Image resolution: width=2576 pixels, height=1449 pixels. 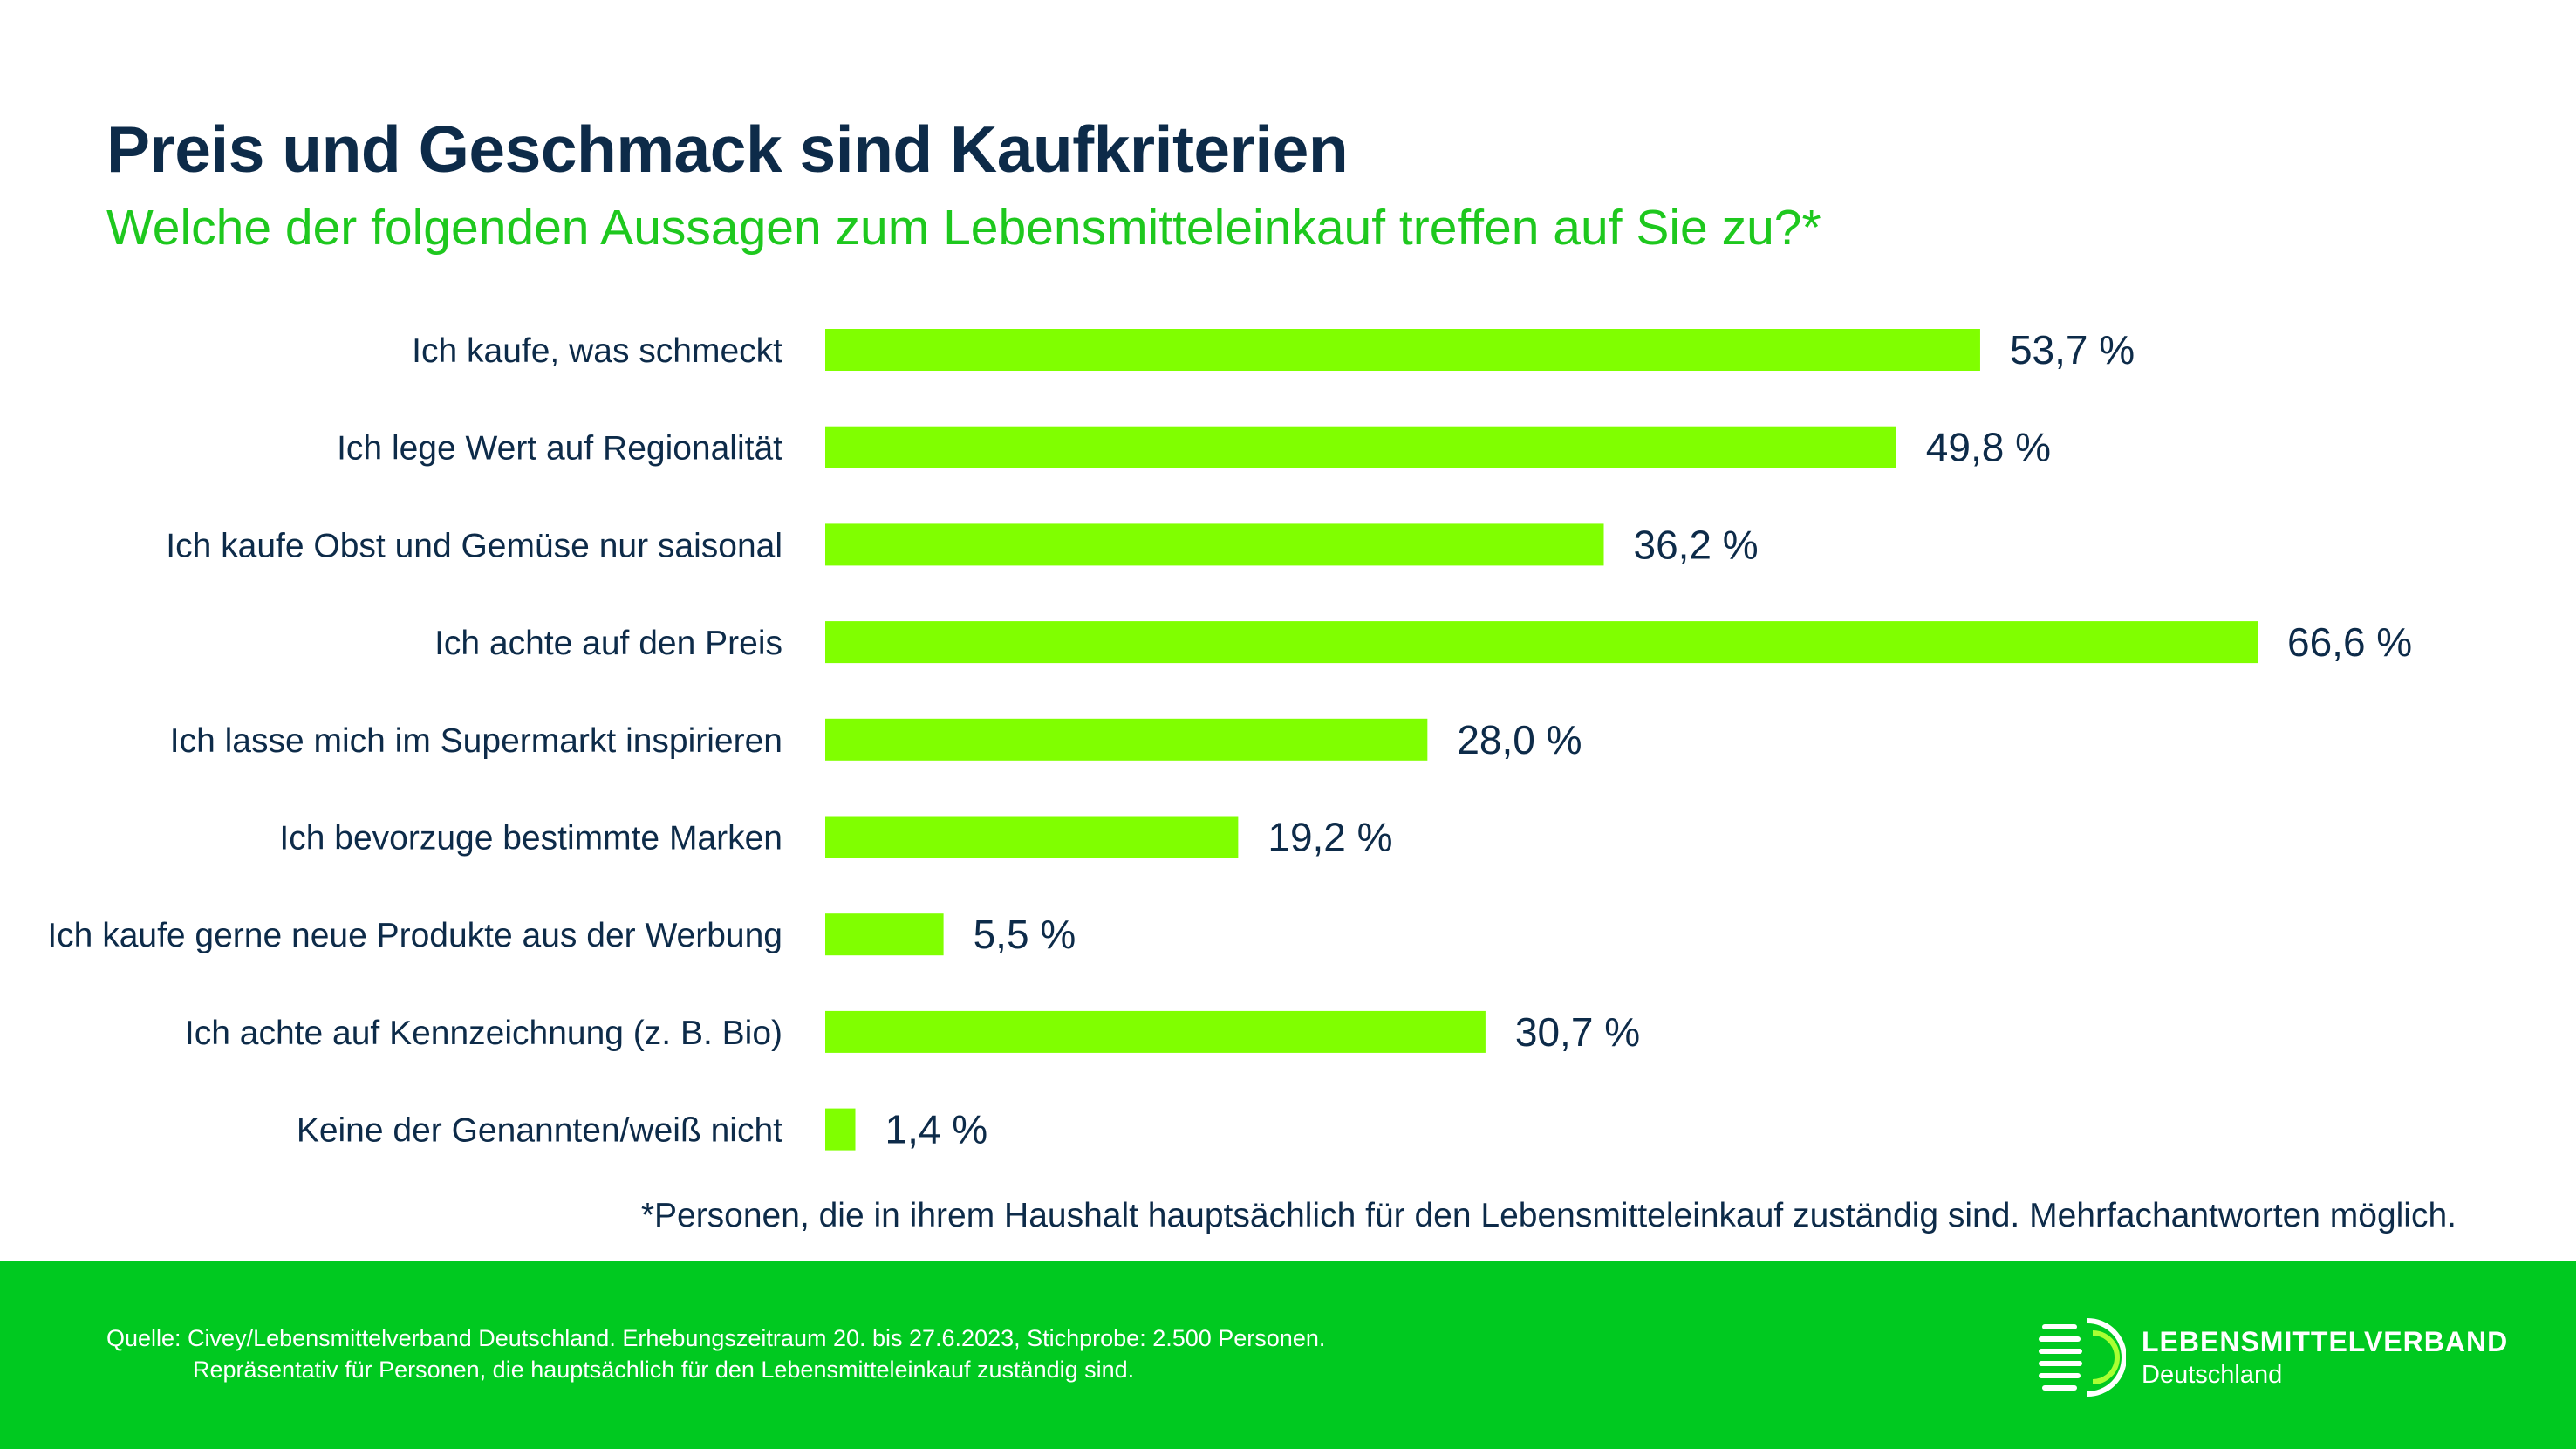 I want to click on value-label: 49,8 %, so click(x=1988, y=448).